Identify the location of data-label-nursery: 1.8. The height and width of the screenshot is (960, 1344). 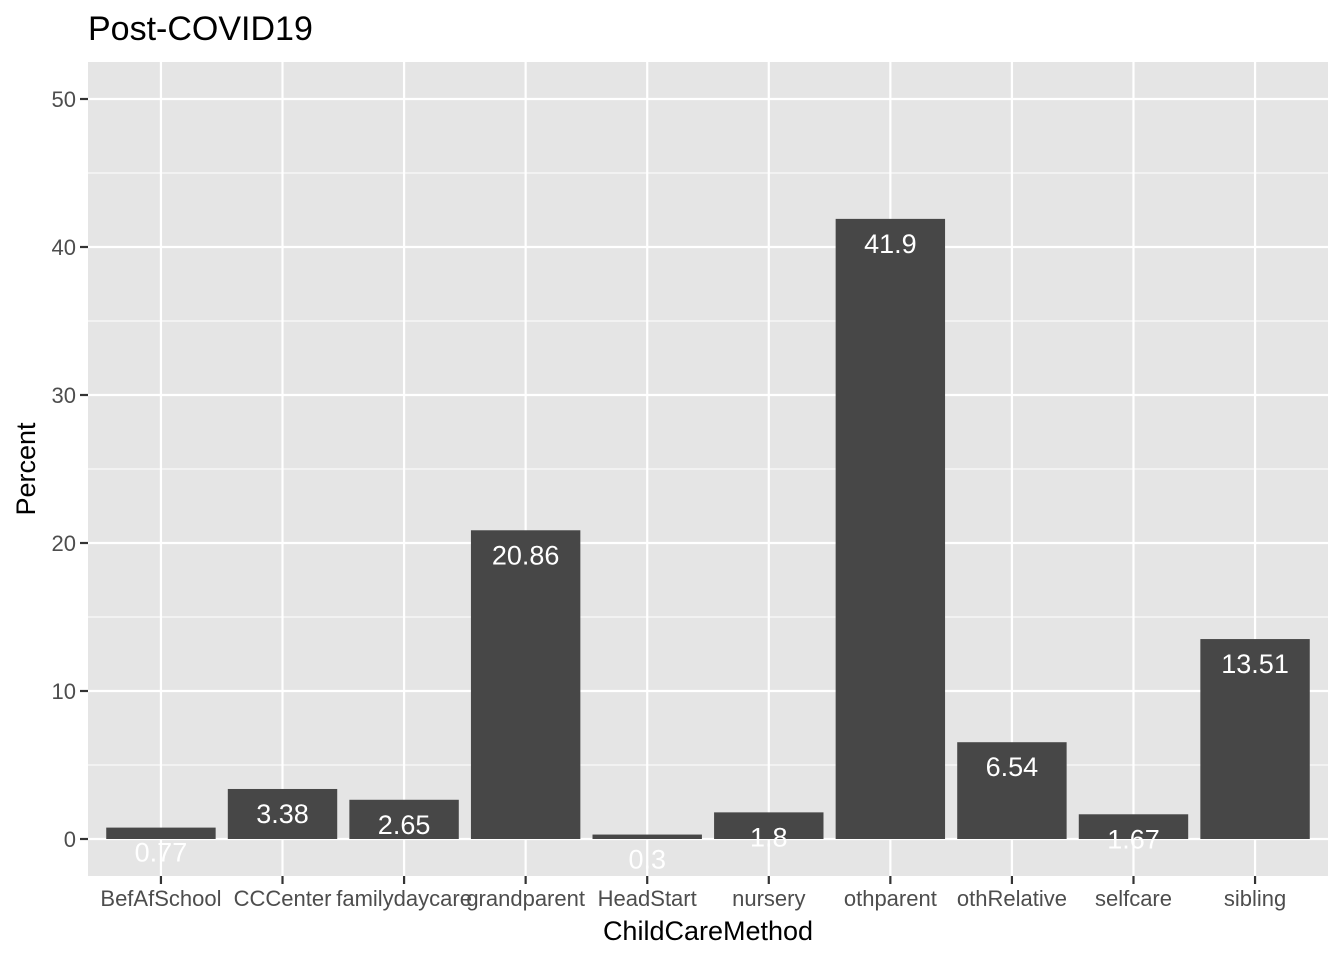
(769, 837).